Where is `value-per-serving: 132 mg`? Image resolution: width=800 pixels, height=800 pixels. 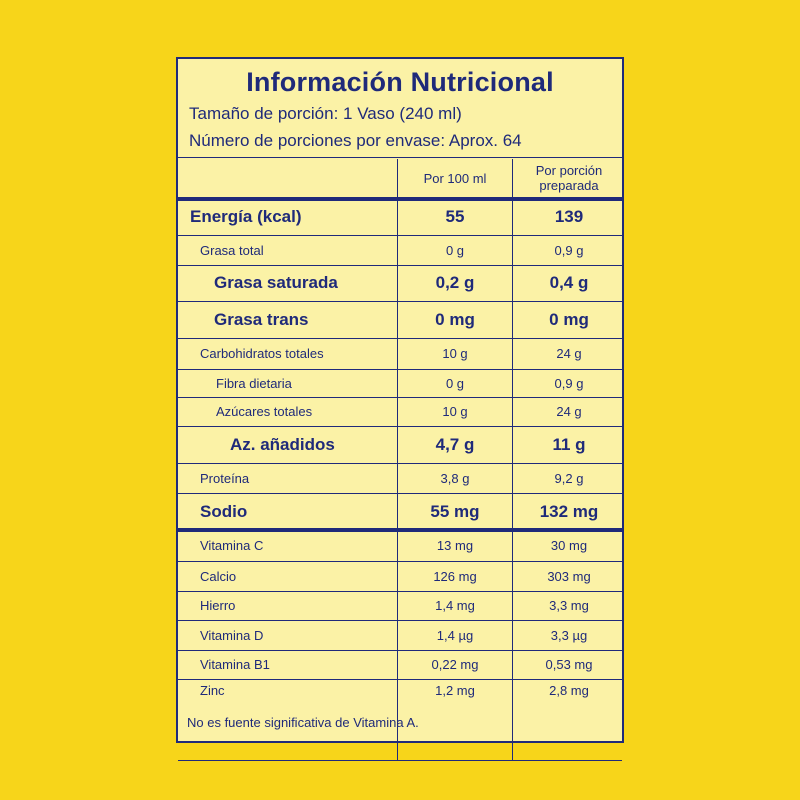 value-per-serving: 132 mg is located at coordinates (569, 511).